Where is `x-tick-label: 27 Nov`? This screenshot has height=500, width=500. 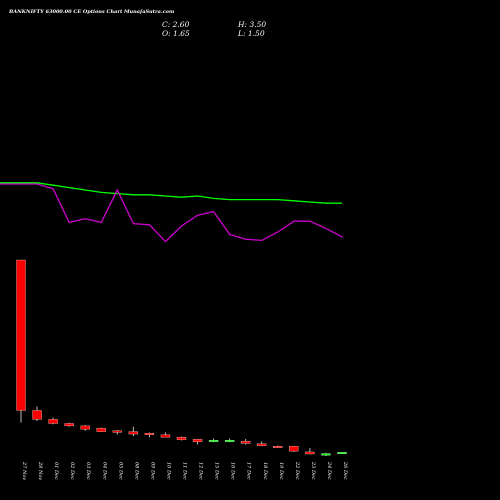 x-tick-label: 27 Nov is located at coordinates (24, 470).